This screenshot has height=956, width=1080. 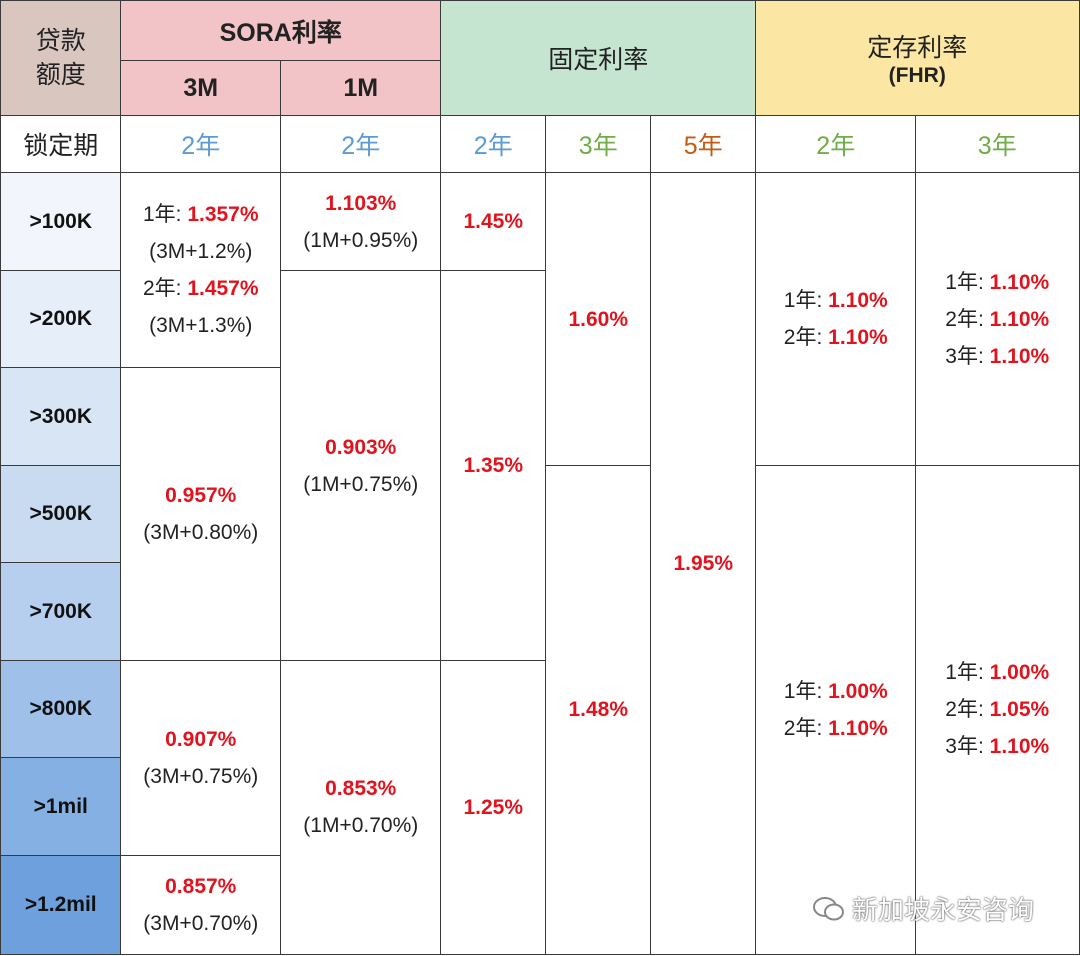 I want to click on amount-cell: >1.2mil, so click(x=61, y=905).